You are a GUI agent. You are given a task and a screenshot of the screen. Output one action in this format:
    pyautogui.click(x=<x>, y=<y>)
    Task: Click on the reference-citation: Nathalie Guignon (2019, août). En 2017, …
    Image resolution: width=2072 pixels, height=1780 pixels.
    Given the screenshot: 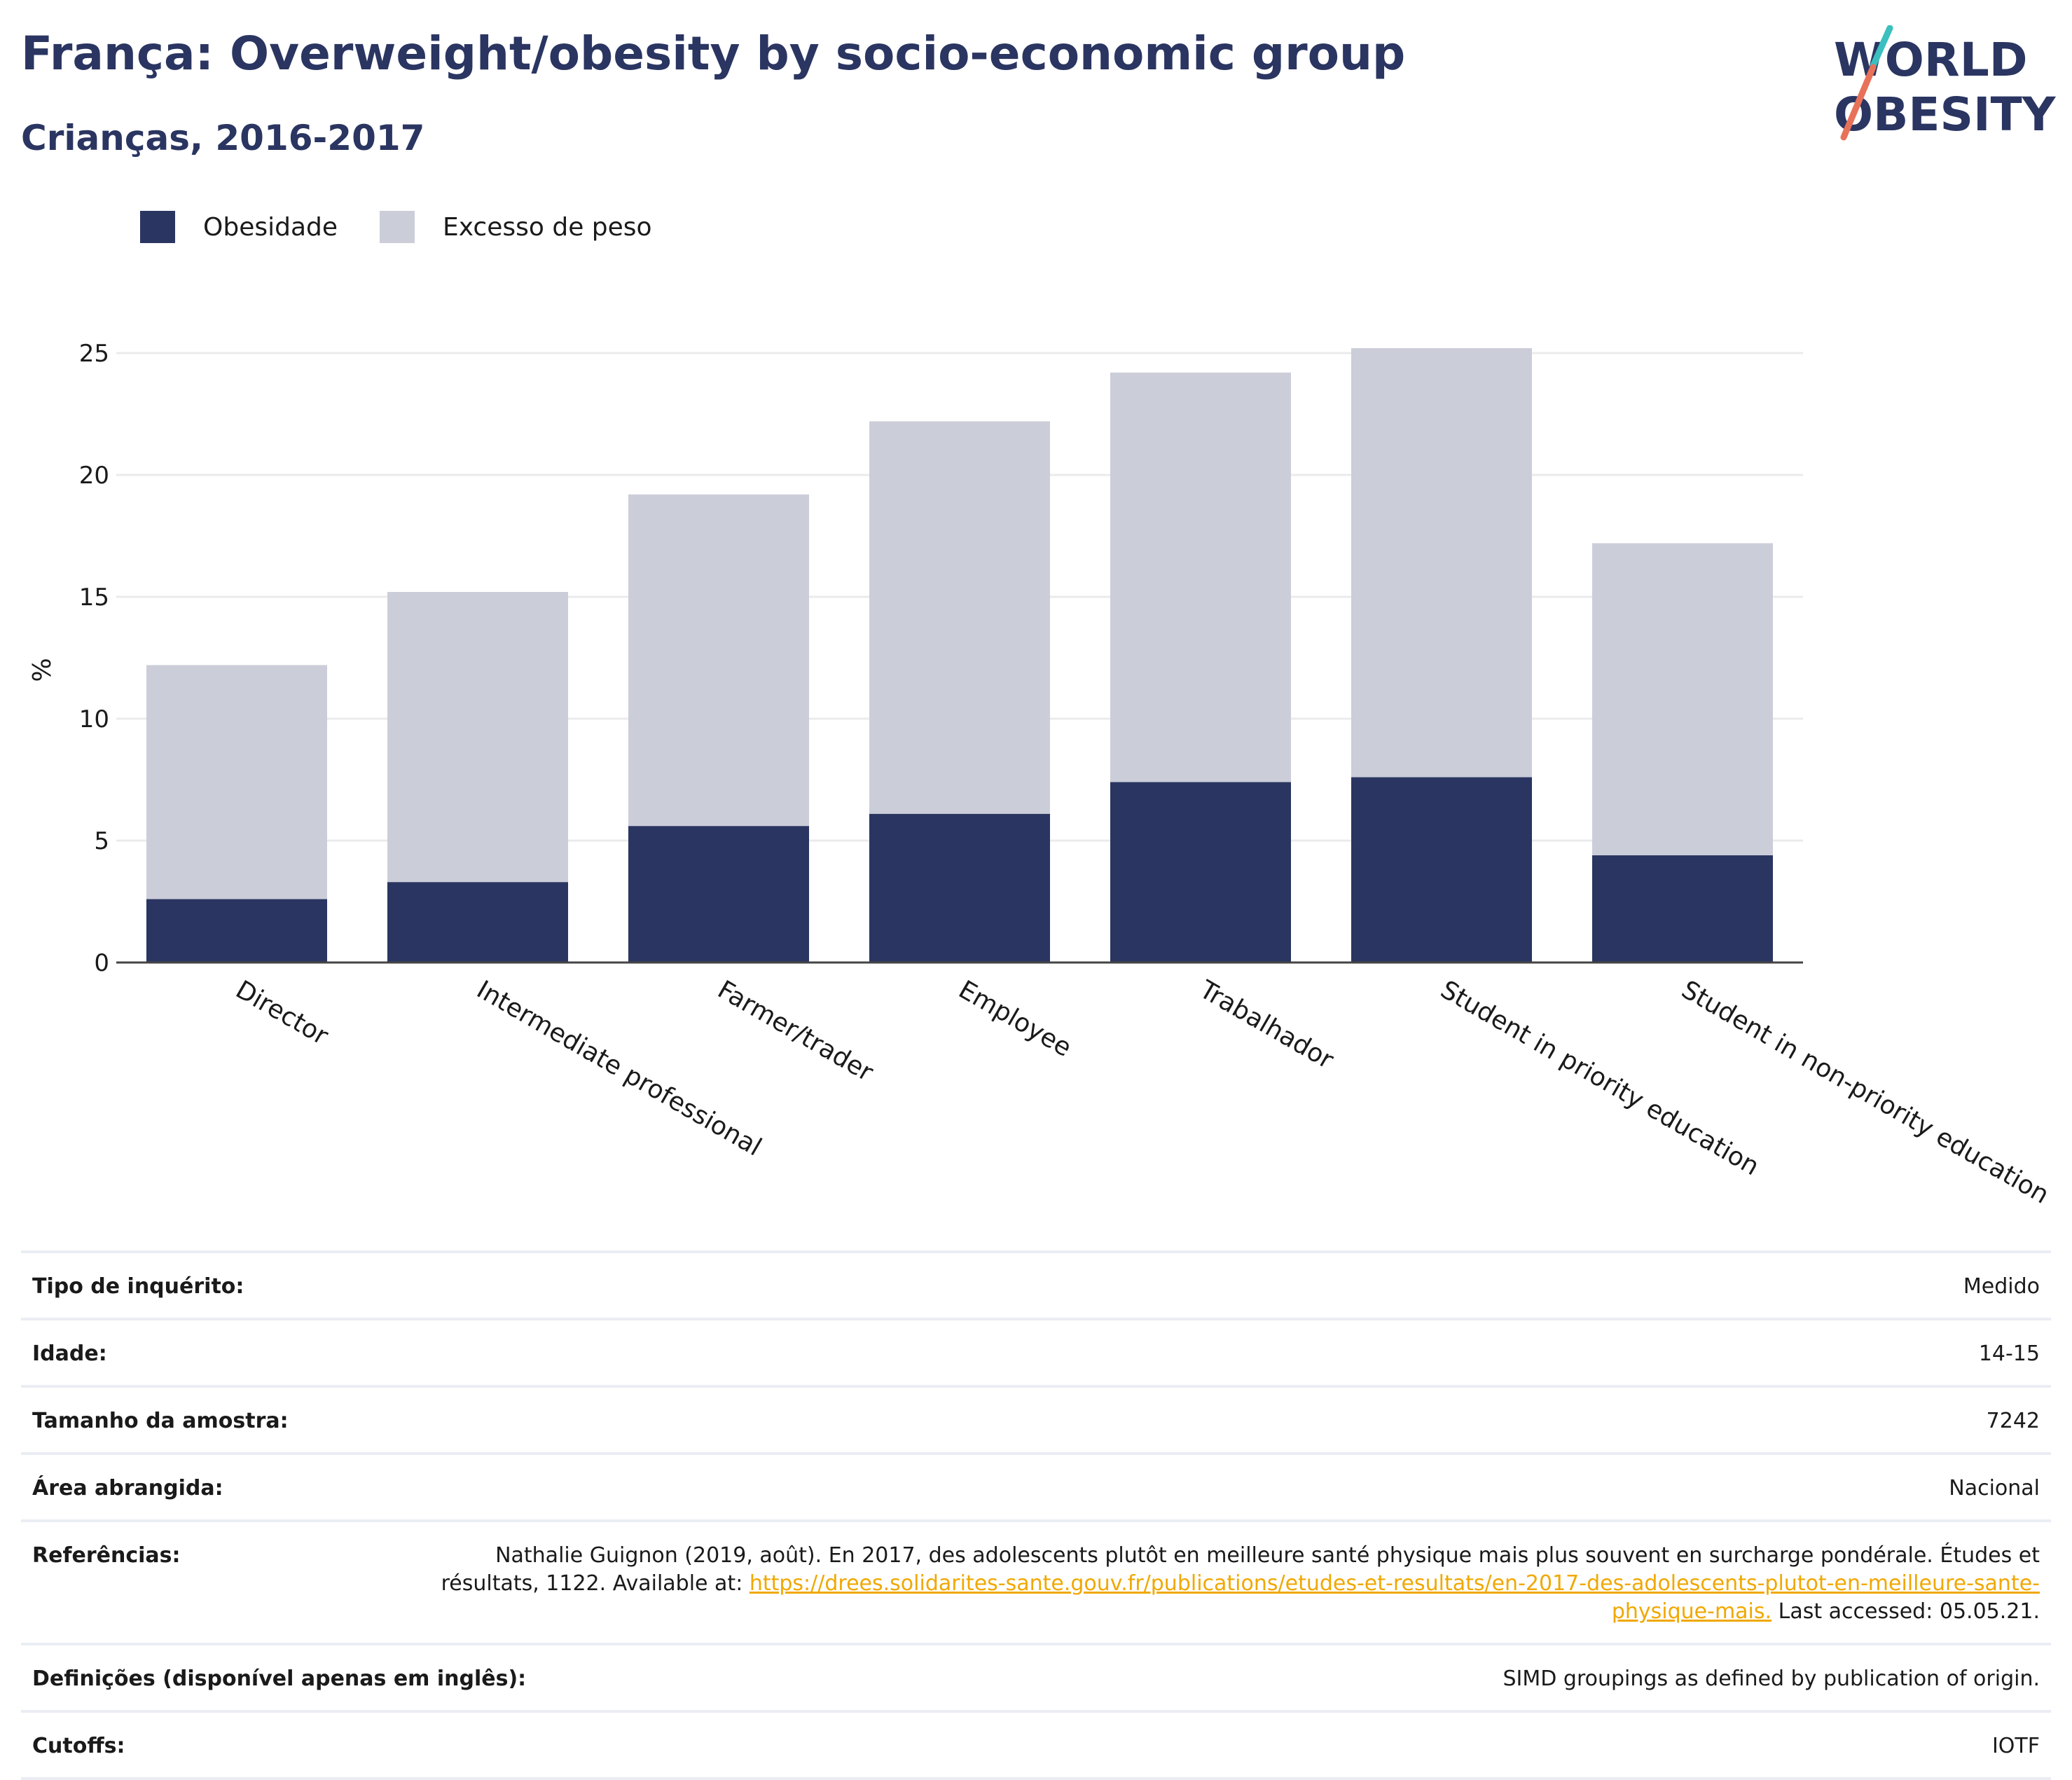 What is the action you would take?
    pyautogui.click(x=1241, y=1569)
    